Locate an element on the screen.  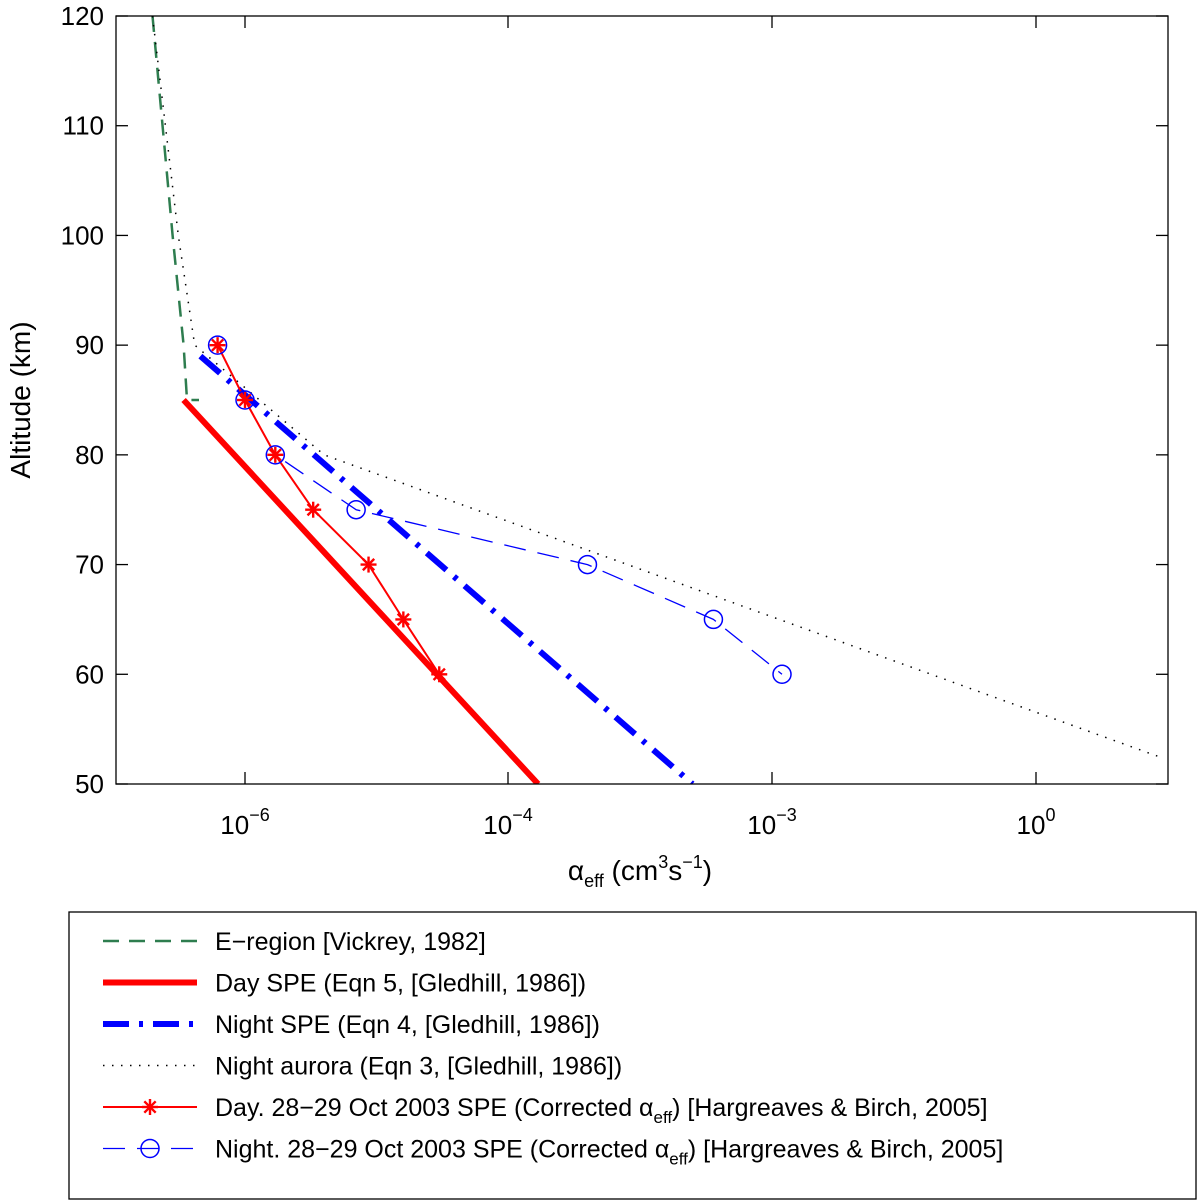
y-tick-label: 120 is located at coordinates (82, 16).